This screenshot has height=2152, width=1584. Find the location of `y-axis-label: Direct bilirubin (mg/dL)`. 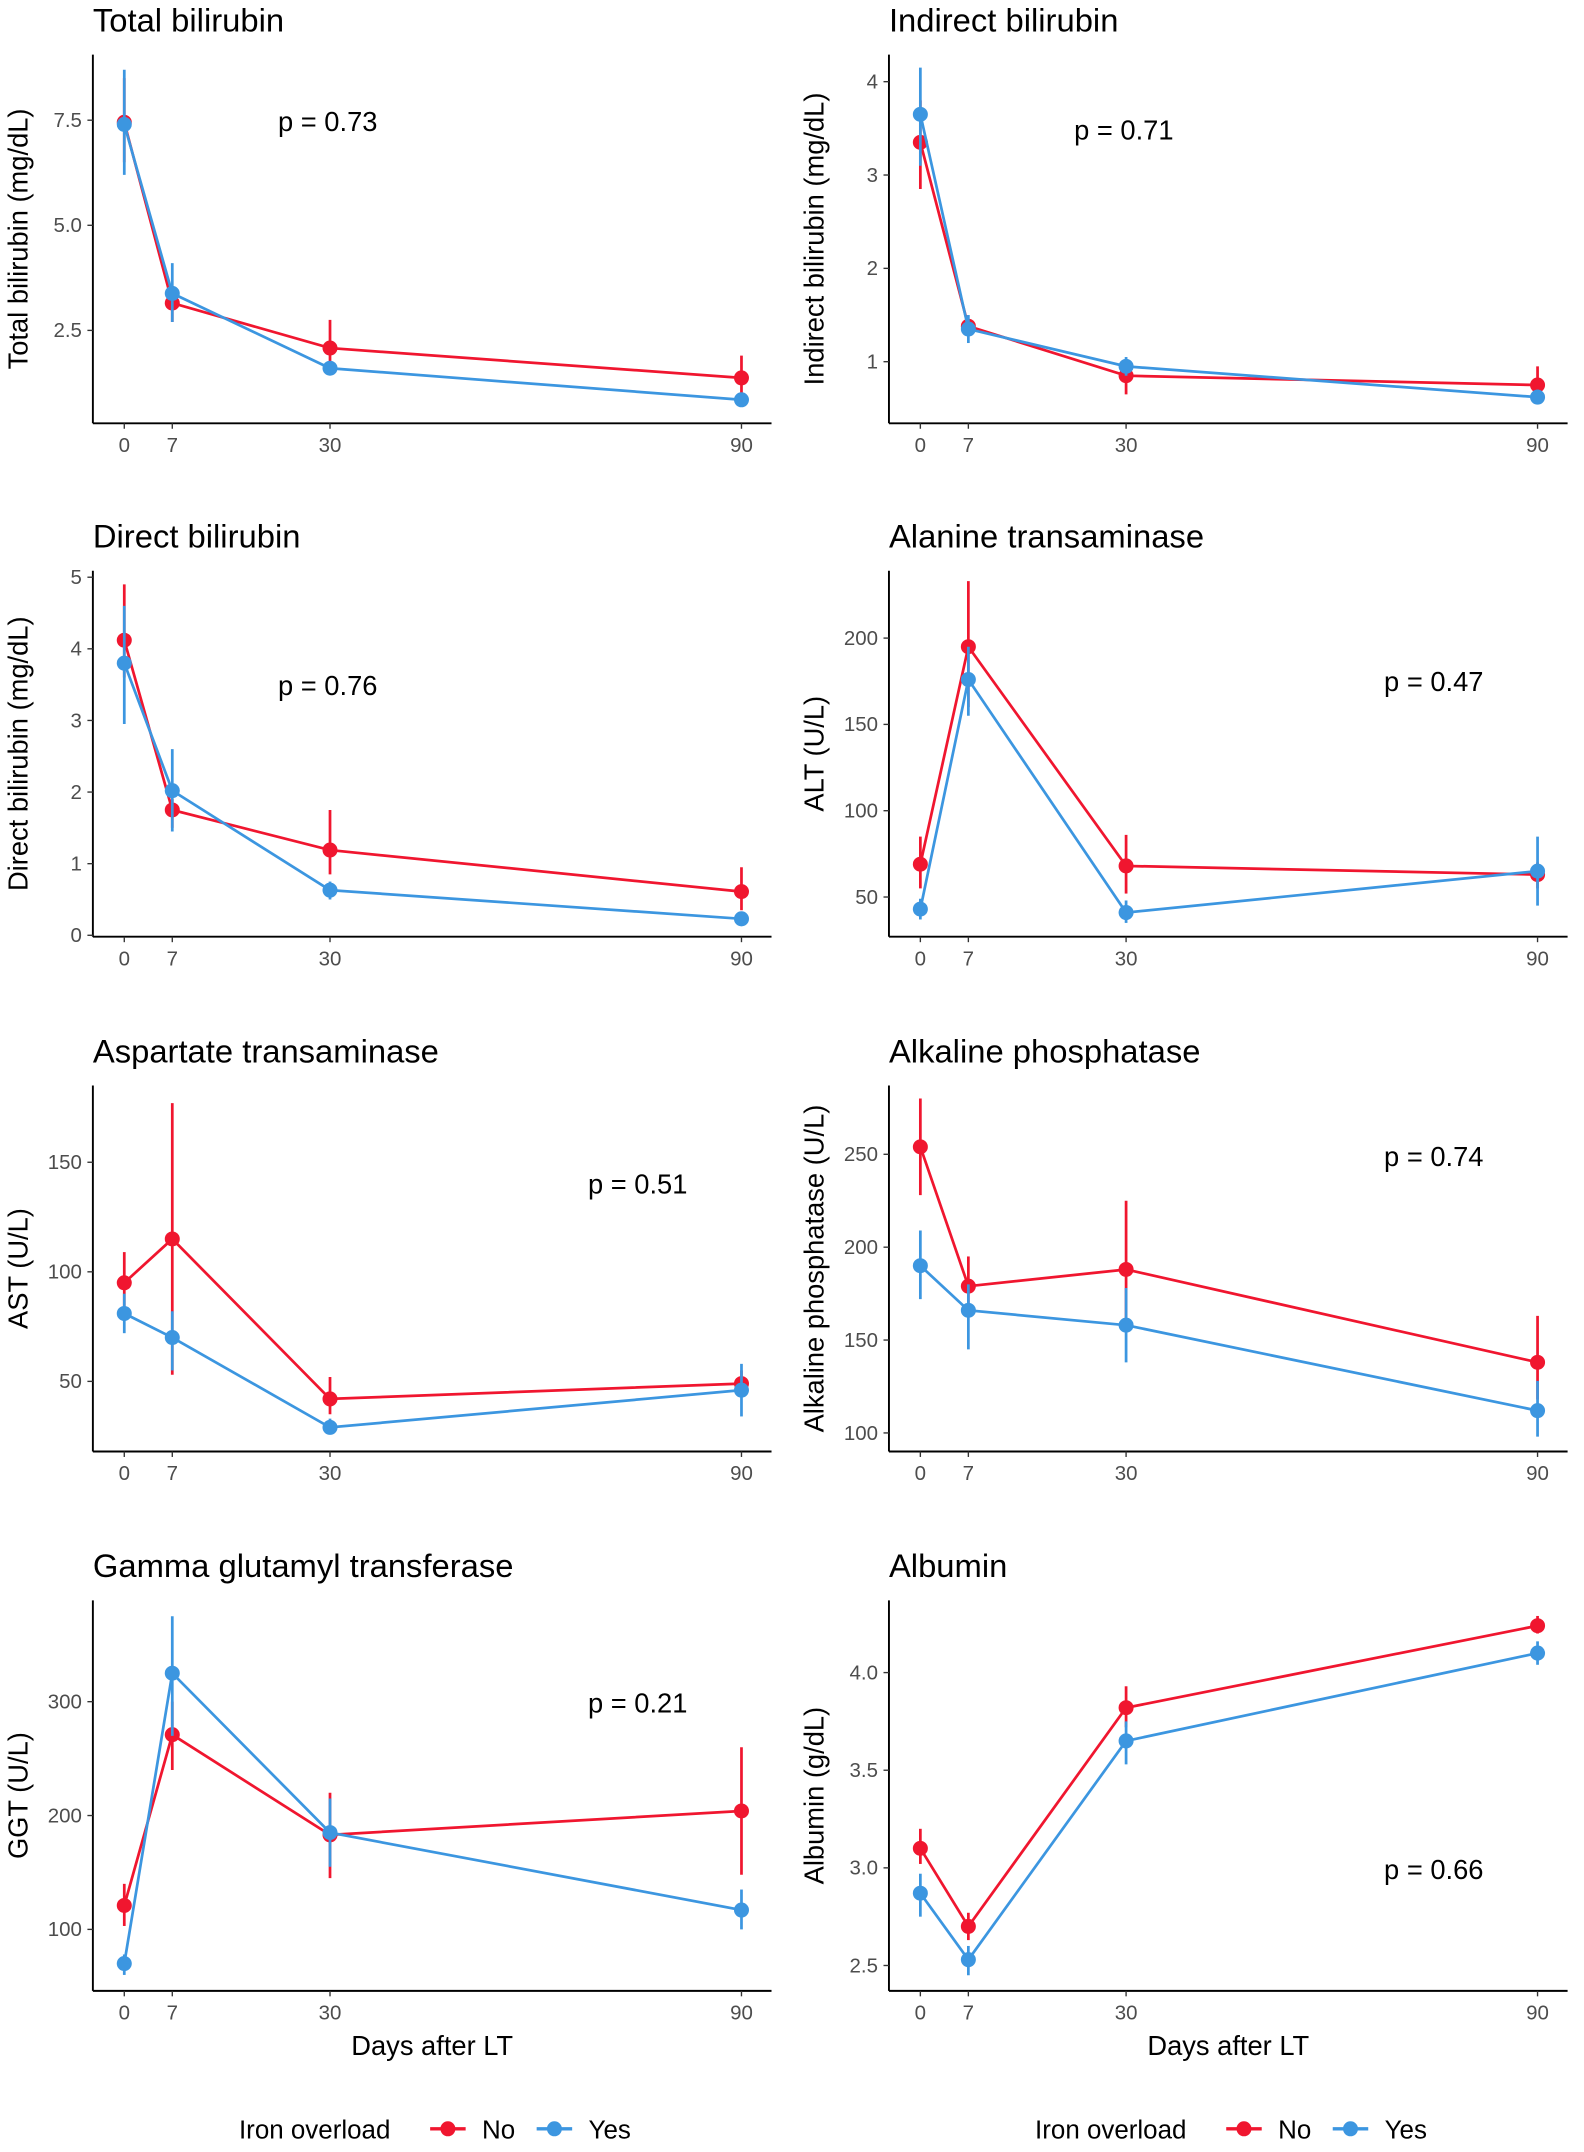

y-axis-label: Direct bilirubin (mg/dL) is located at coordinates (17, 753).